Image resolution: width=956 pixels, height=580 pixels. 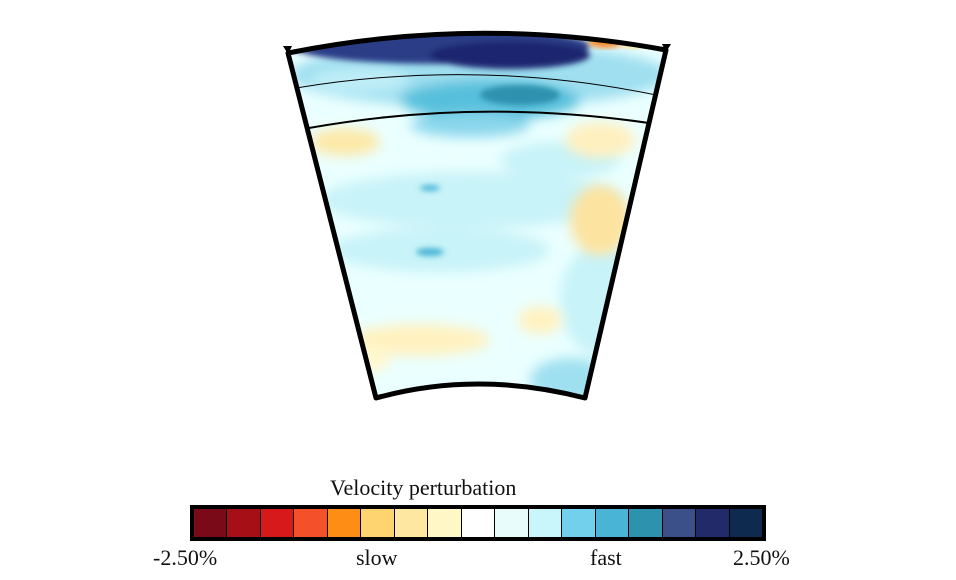 What do you see at coordinates (606, 557) in the screenshot?
I see `colorbar-fast-label: fast` at bounding box center [606, 557].